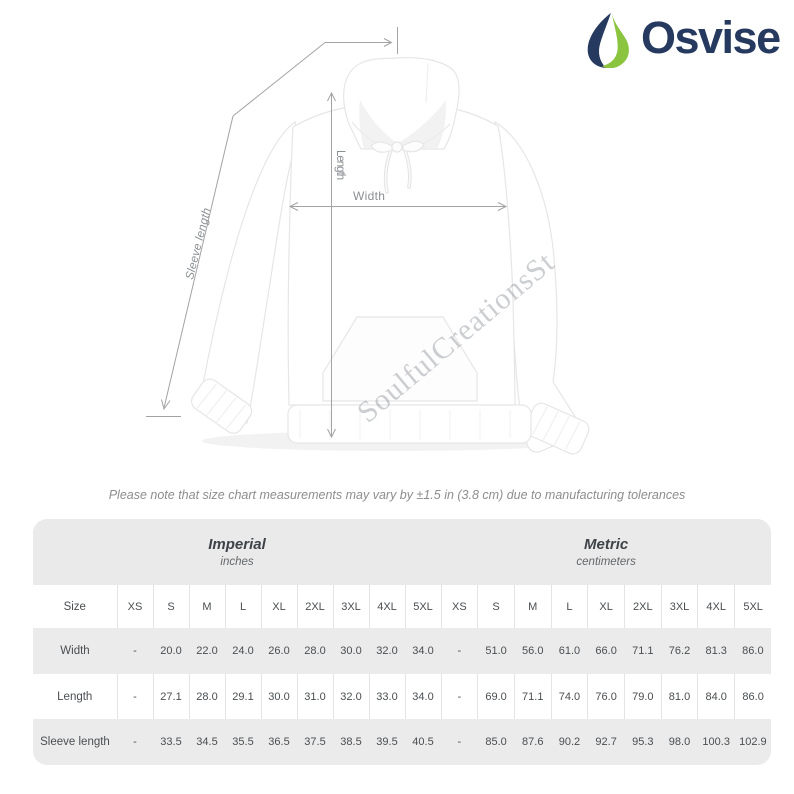  What do you see at coordinates (409, 424) in the screenshot?
I see `hem-band` at bounding box center [409, 424].